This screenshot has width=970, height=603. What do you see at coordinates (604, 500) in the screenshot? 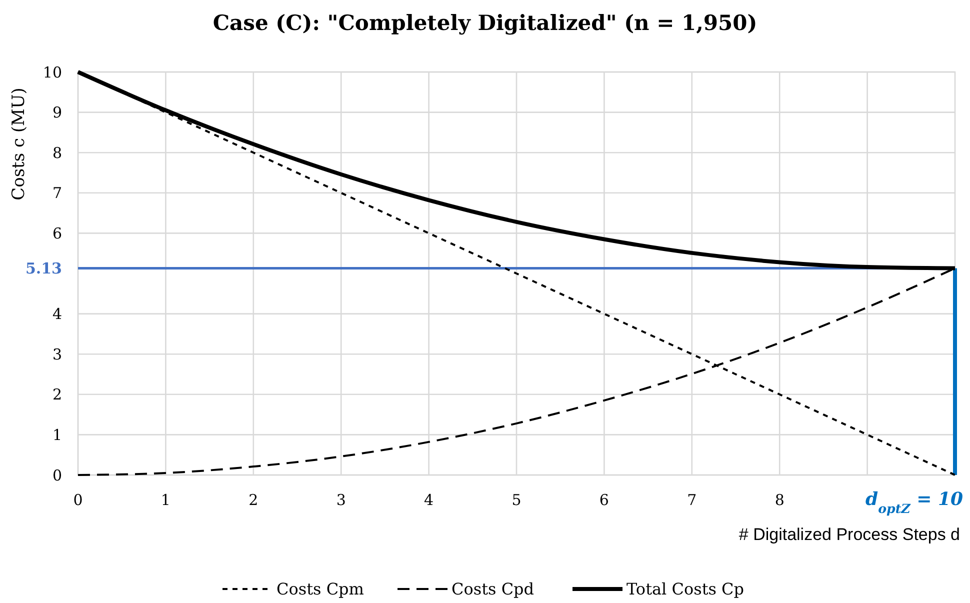
I see `x-tick-label: 6` at bounding box center [604, 500].